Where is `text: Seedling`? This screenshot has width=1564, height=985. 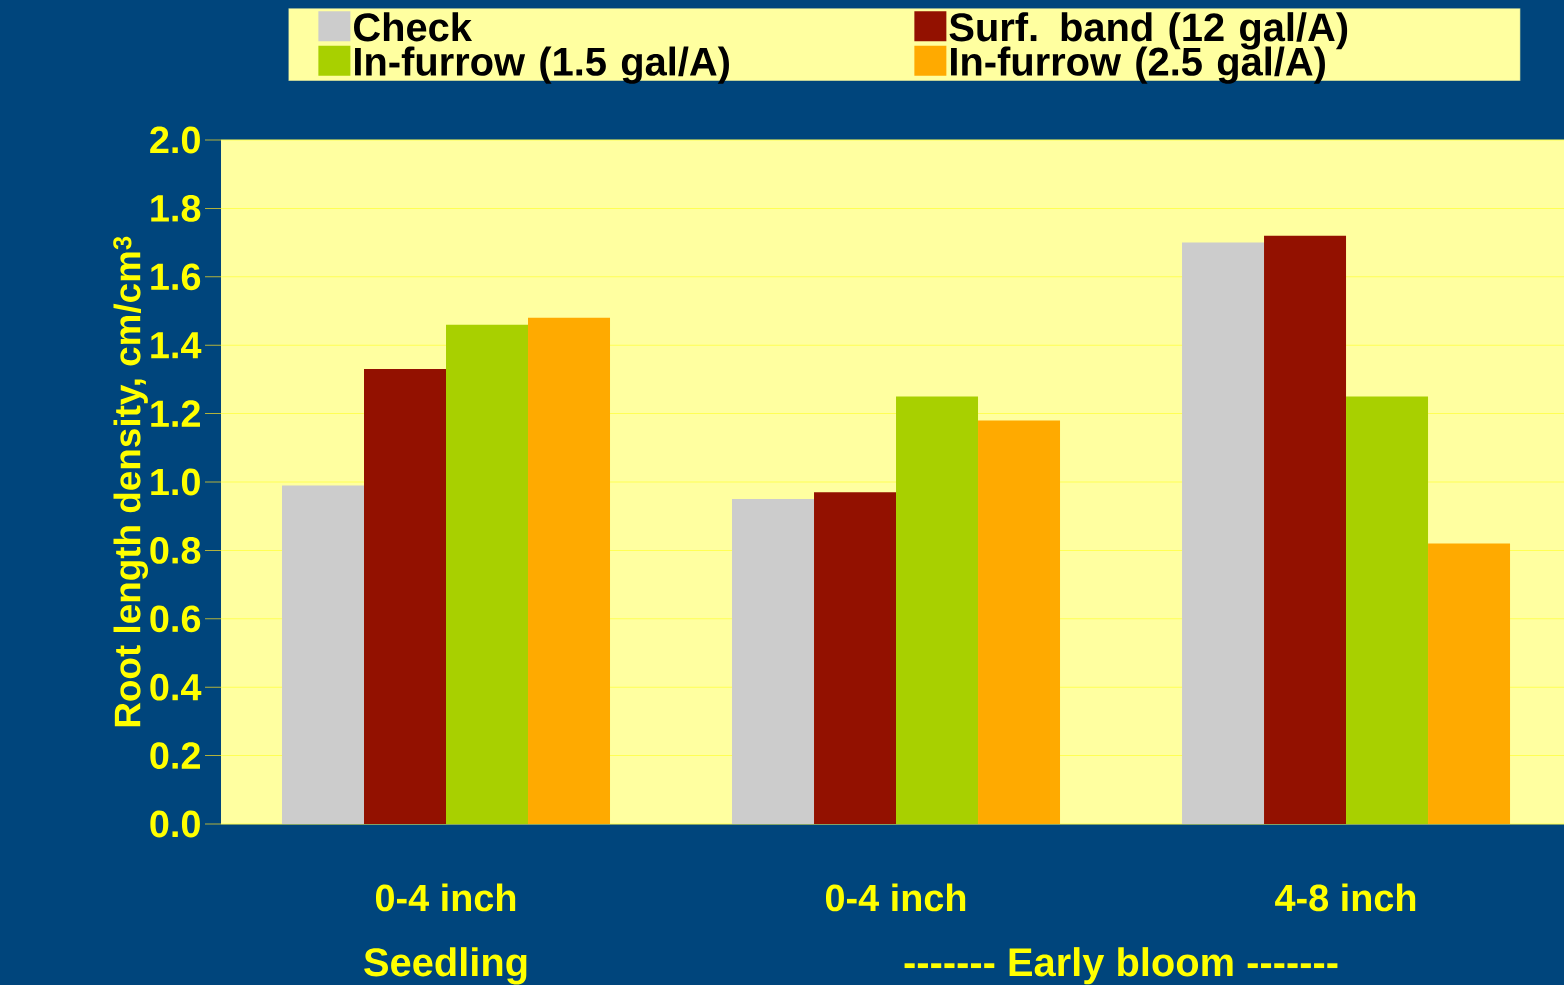
text: Seedling is located at coordinates (445, 966).